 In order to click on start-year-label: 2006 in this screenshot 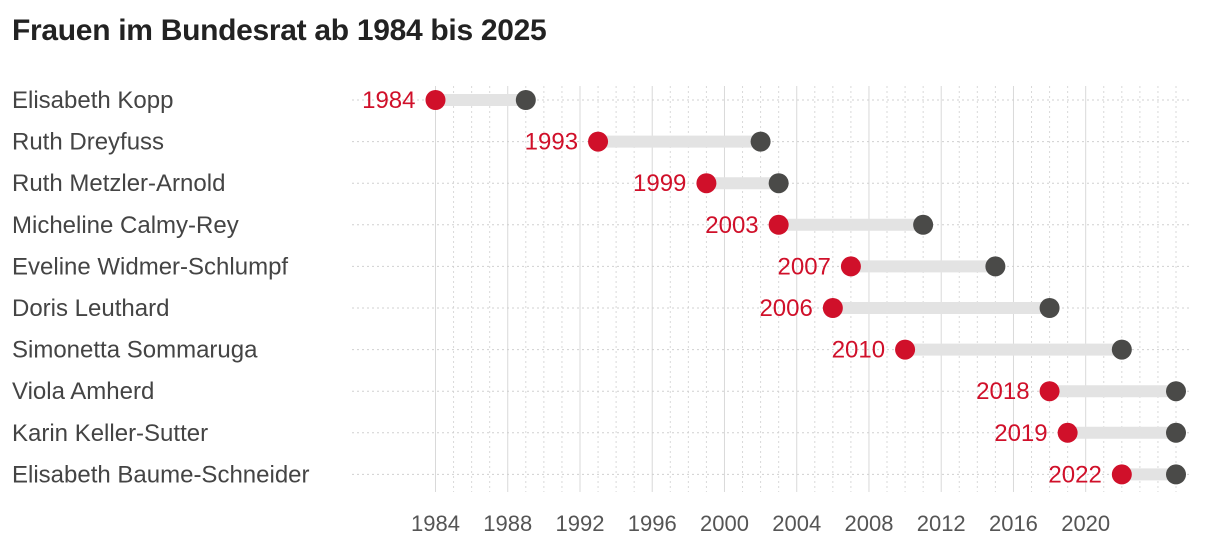, I will do `click(785, 308)`.